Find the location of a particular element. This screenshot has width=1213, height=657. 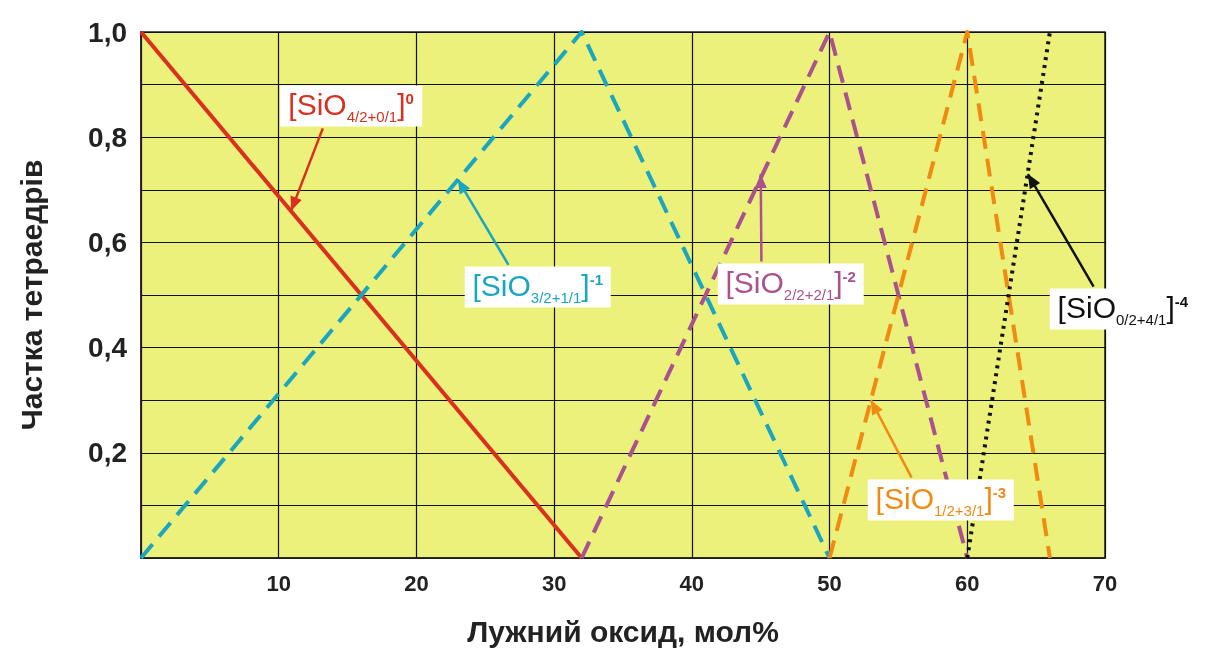

x-tick-label: 50 is located at coordinates (829, 583).